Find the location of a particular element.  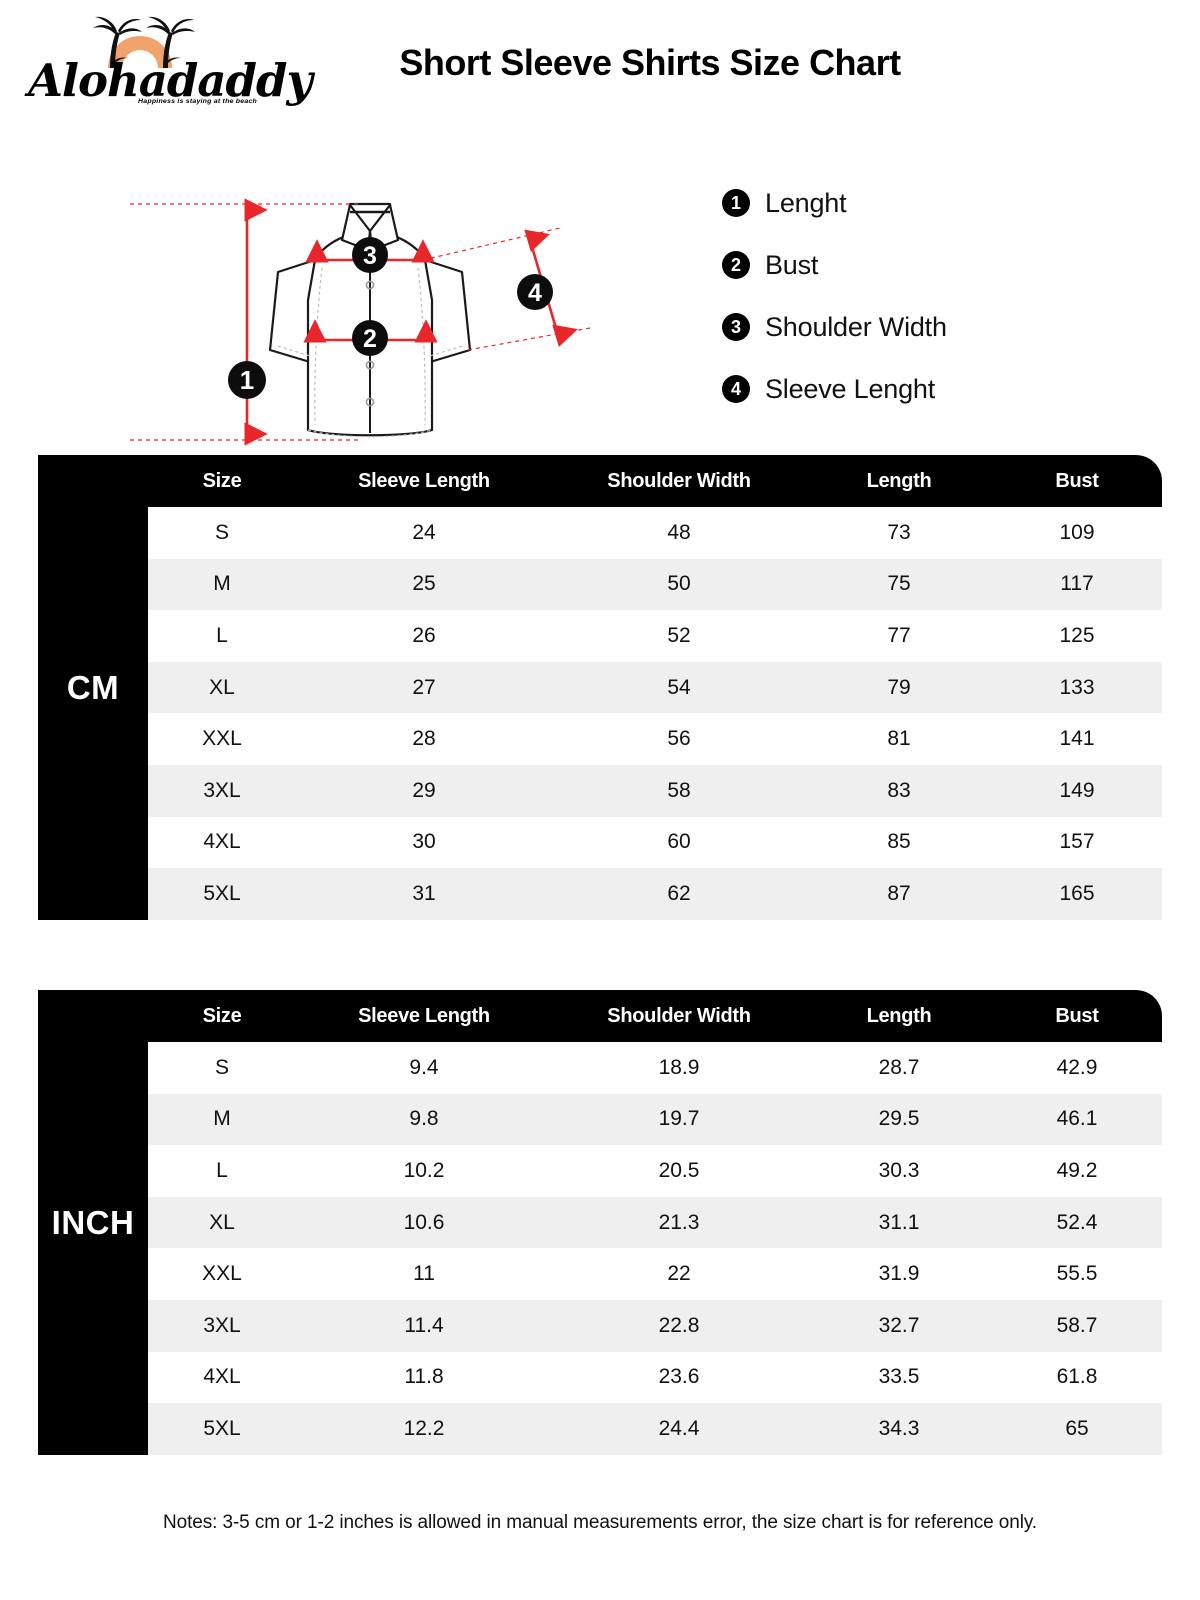

cell-length: 31.1 is located at coordinates (899, 1222).